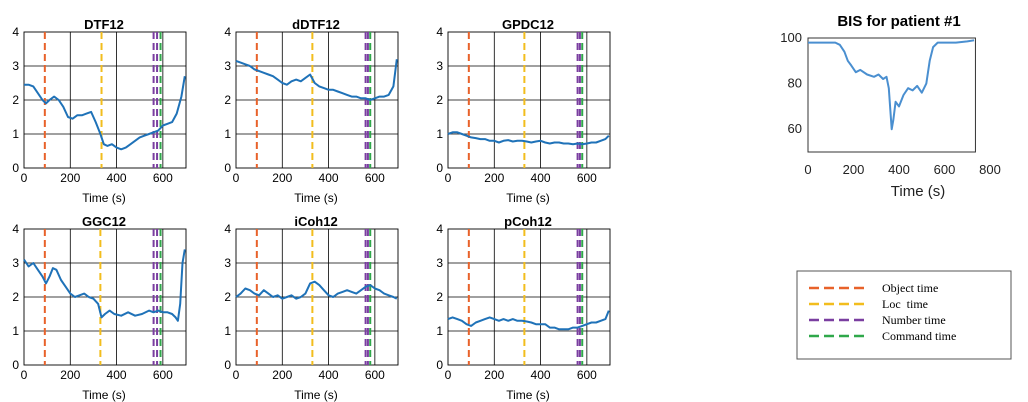 The height and width of the screenshot is (402, 1028). I want to click on x-tick-label: 800, so click(990, 169).